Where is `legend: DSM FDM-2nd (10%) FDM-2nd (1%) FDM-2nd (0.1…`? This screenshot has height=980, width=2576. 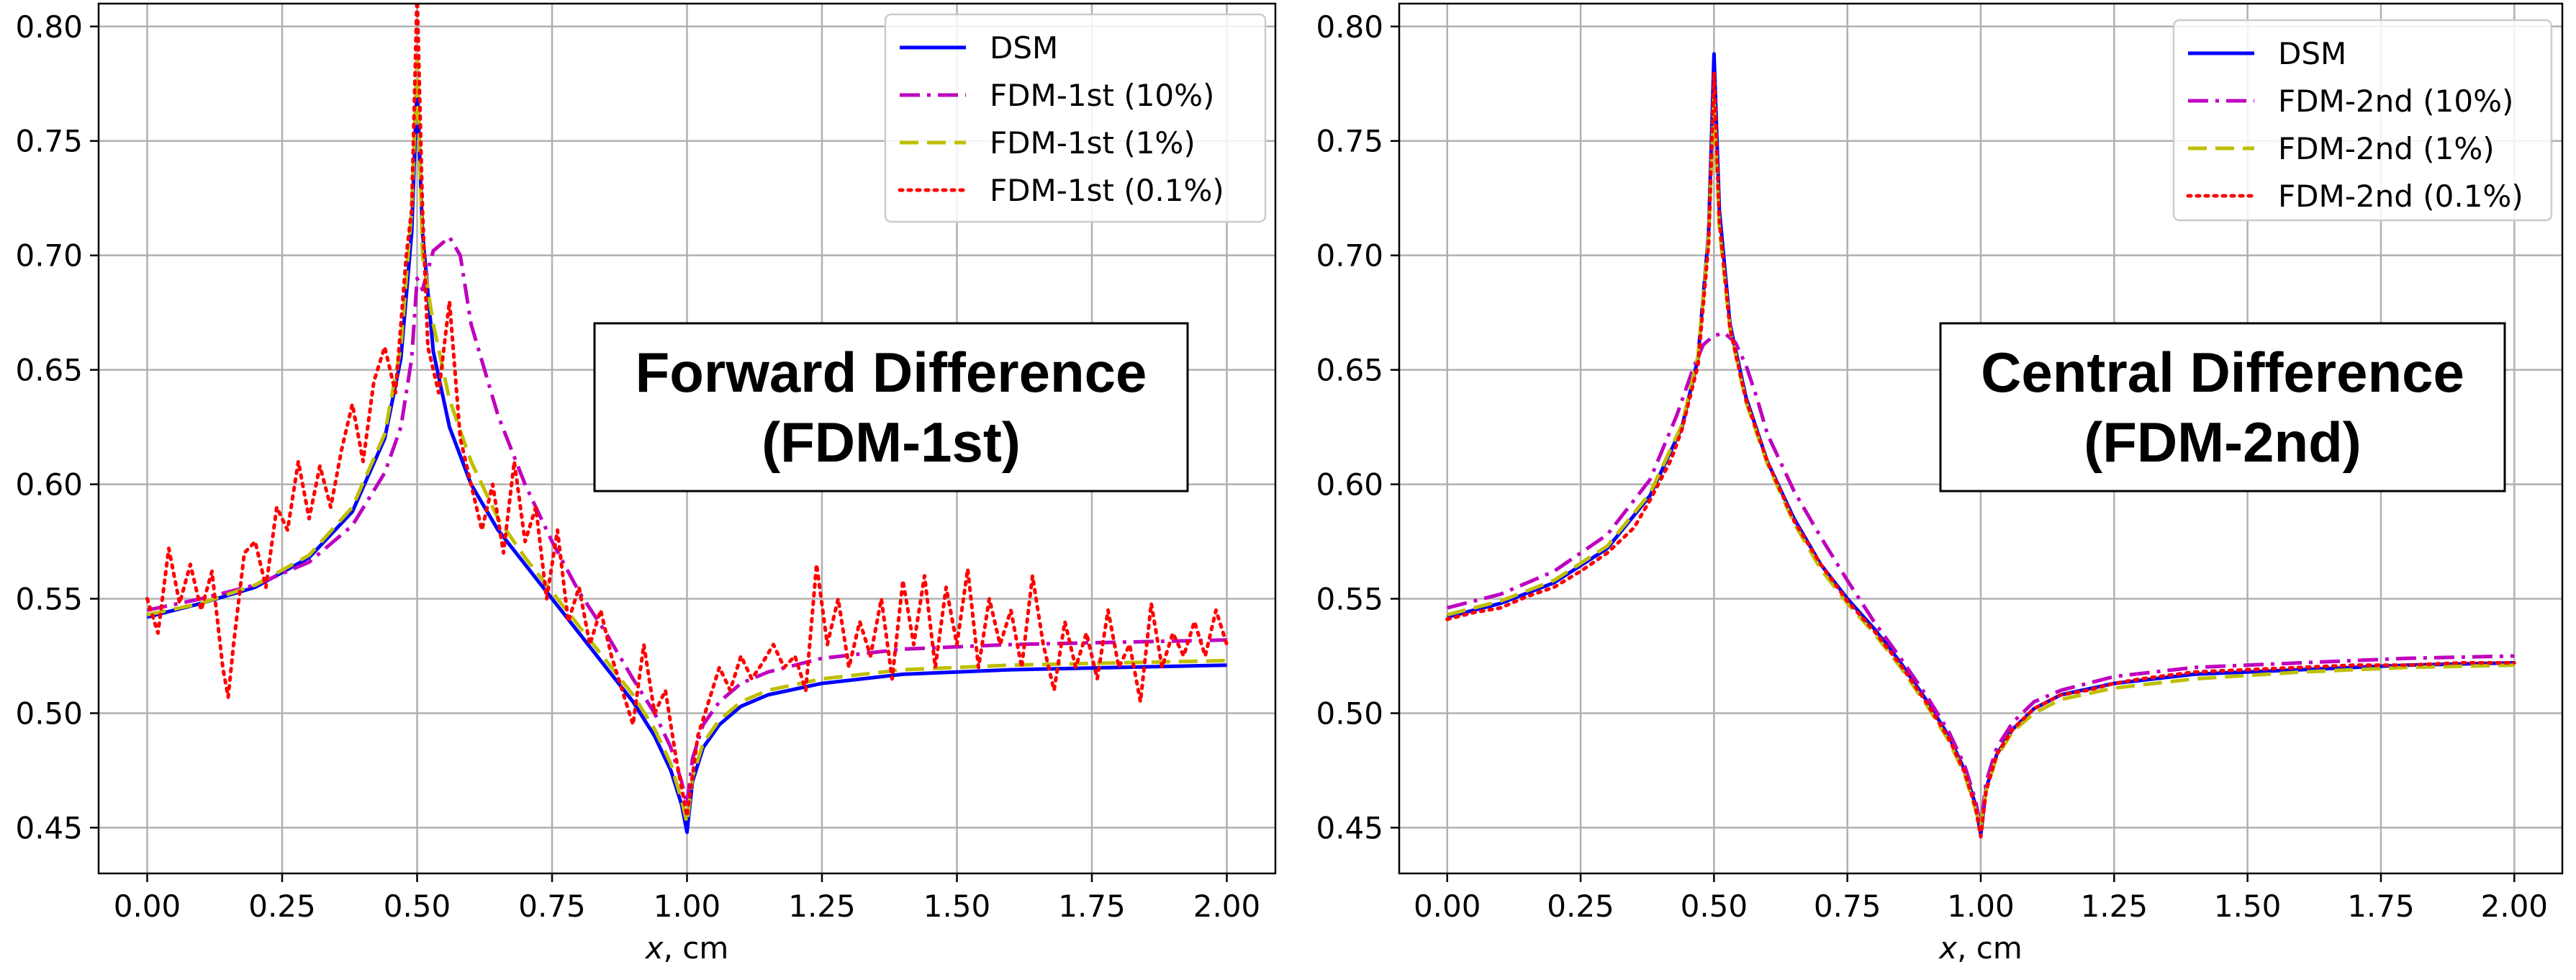
legend: DSM FDM-2nd (10%) FDM-2nd (1%) FDM-2nd (0.1… is located at coordinates (2362, 121).